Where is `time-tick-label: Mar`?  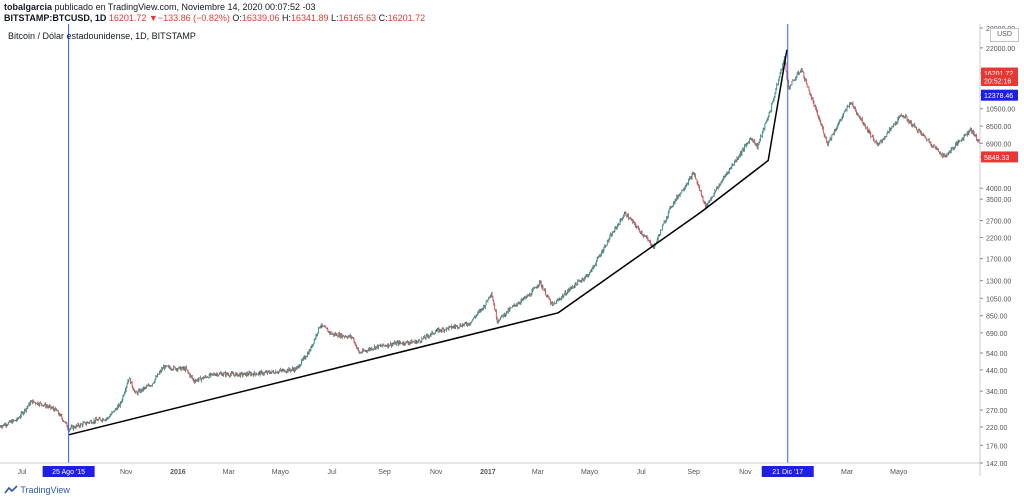 time-tick-label: Mar is located at coordinates (847, 472).